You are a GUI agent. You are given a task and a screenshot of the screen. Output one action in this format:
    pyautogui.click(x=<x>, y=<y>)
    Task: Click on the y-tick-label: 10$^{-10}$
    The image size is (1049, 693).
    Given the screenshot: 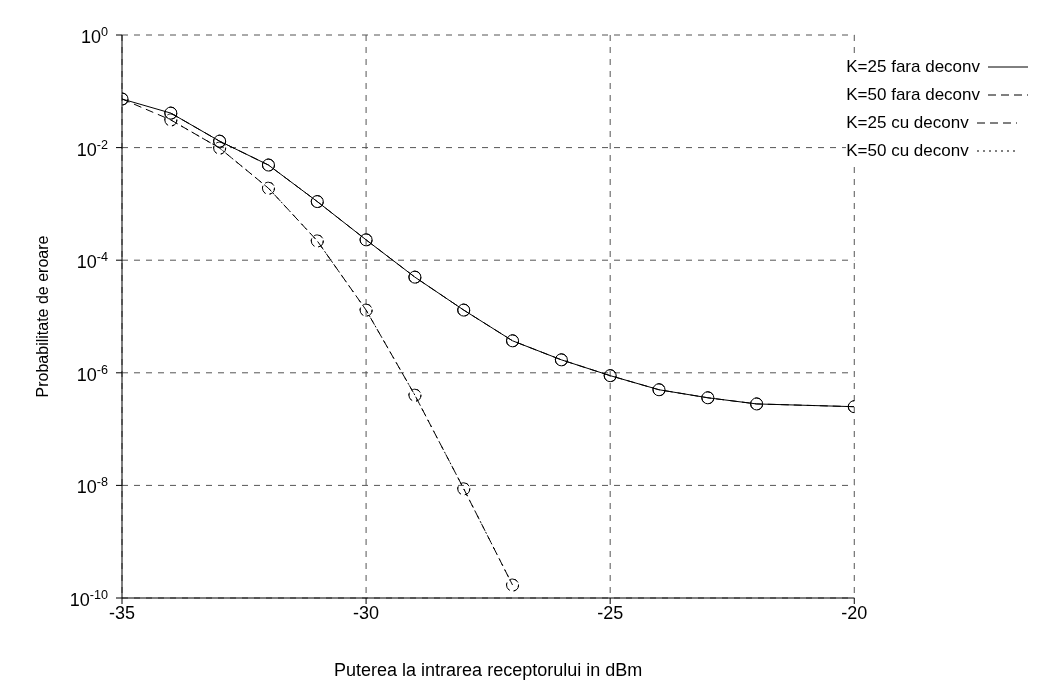 What is the action you would take?
    pyautogui.click(x=88, y=599)
    